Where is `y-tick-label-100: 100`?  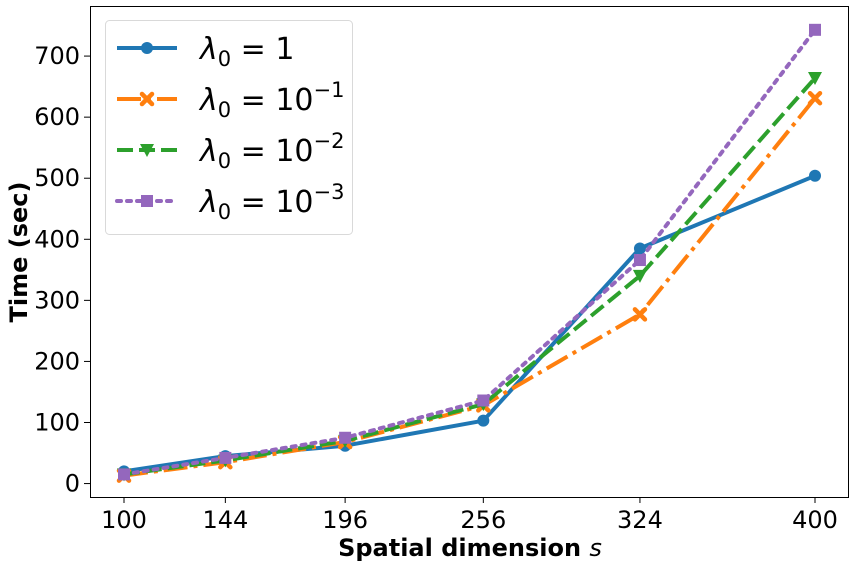 y-tick-label-100: 100 is located at coordinates (57, 422).